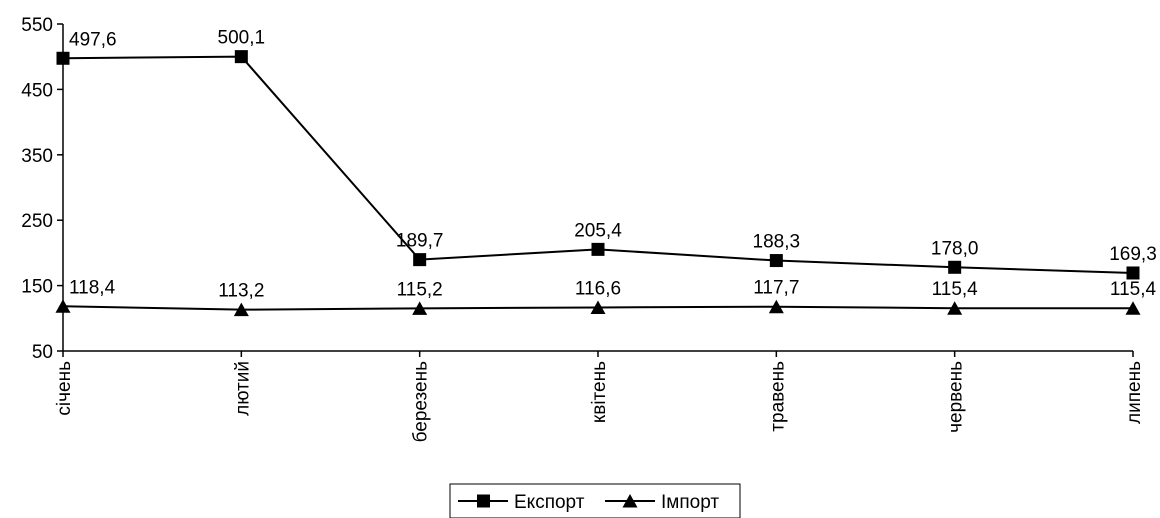 Image resolution: width=1160 pixels, height=518 pixels. Describe the element at coordinates (37, 156) in the screenshot. I see `y-tick-label: 350` at that location.